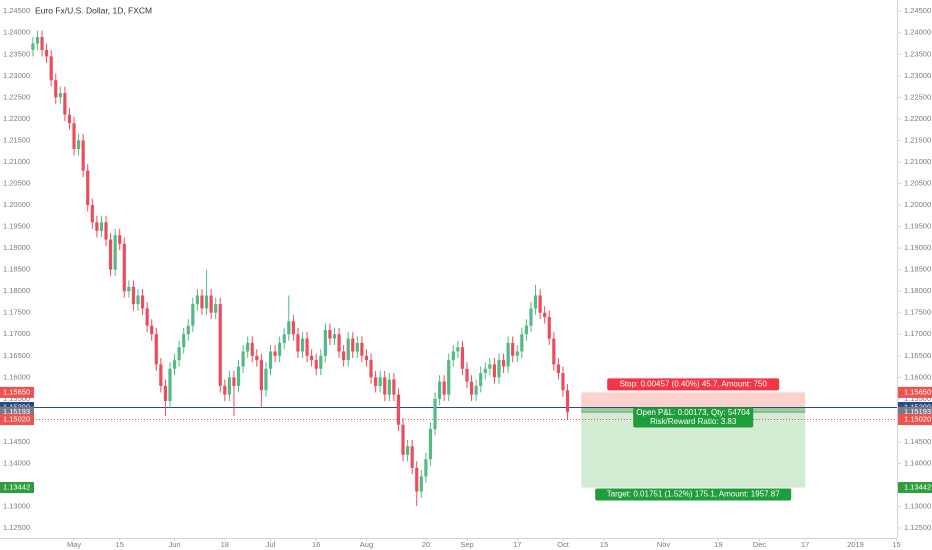  Describe the element at coordinates (917, 312) in the screenshot. I see `y-tick-label-right: 1.17500` at that location.